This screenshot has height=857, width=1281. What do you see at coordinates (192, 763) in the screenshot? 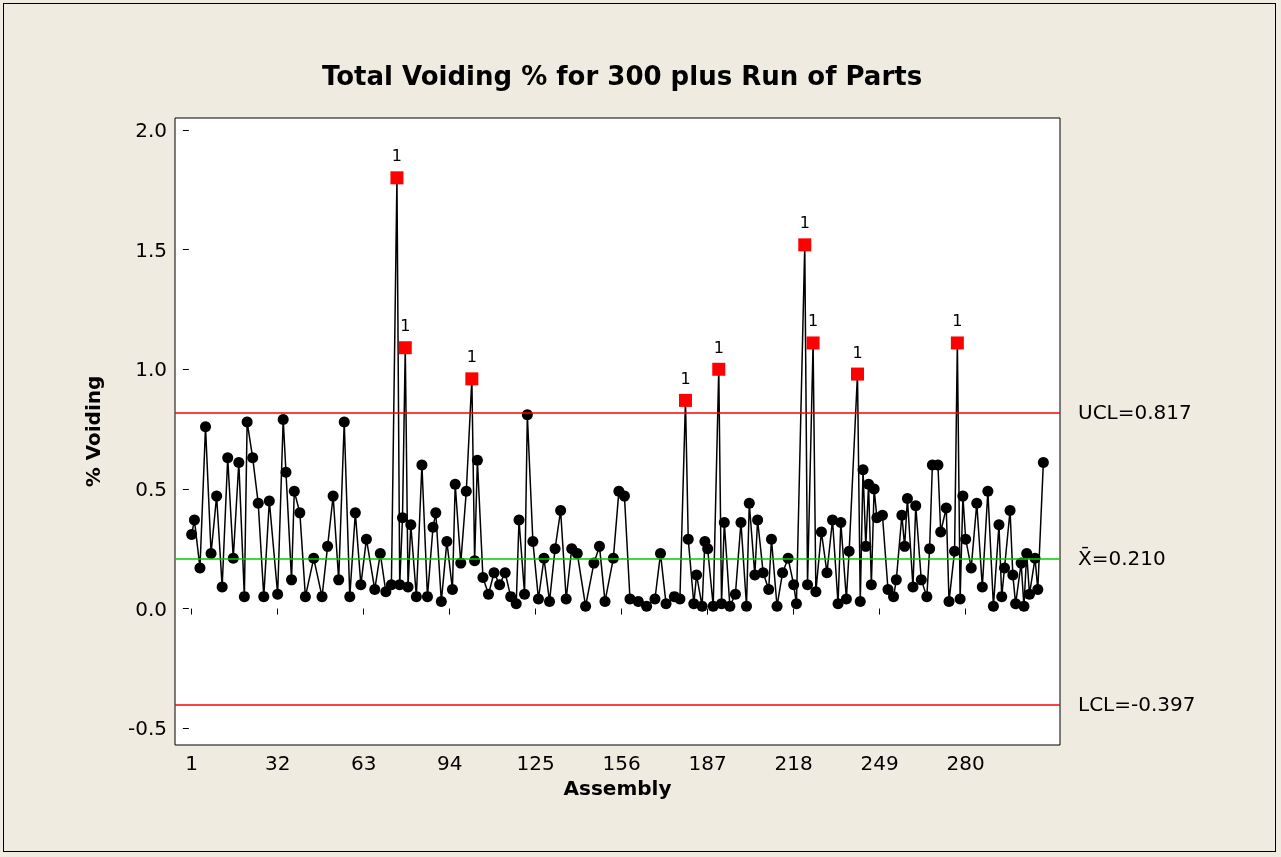
I see `x-tick-label: 1` at bounding box center [192, 763].